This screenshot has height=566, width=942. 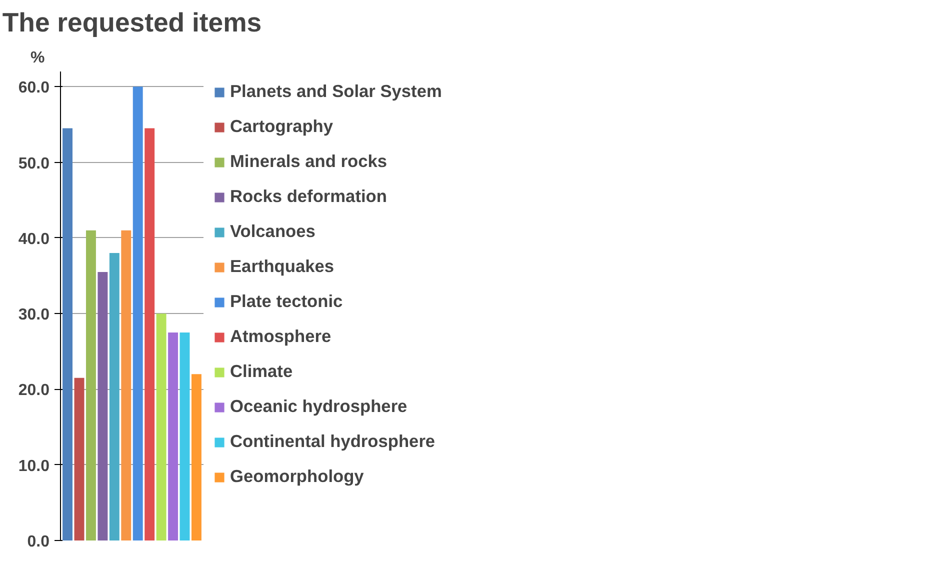 I want to click on y-tick-label: 30.0, so click(x=34, y=315).